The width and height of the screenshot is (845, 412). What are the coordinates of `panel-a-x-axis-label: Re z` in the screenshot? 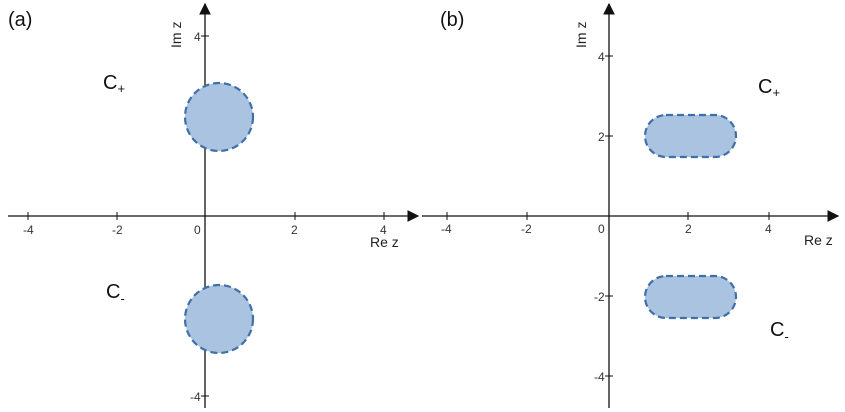 It's located at (384, 242).